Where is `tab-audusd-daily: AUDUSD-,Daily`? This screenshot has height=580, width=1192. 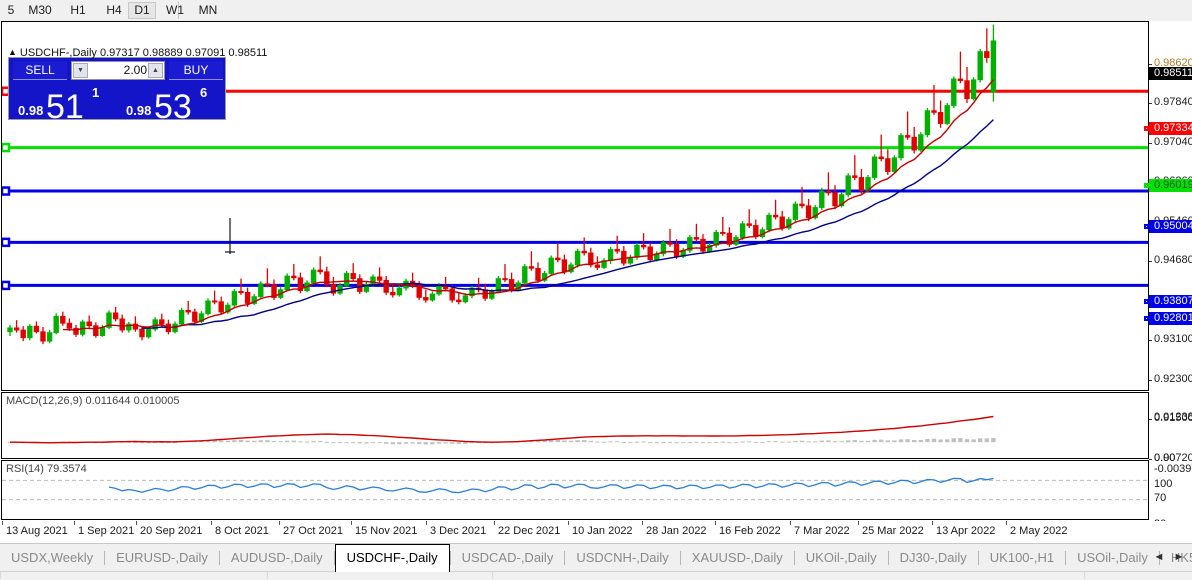
tab-audusd-daily: AUDUSD-,Daily is located at coordinates (276, 557).